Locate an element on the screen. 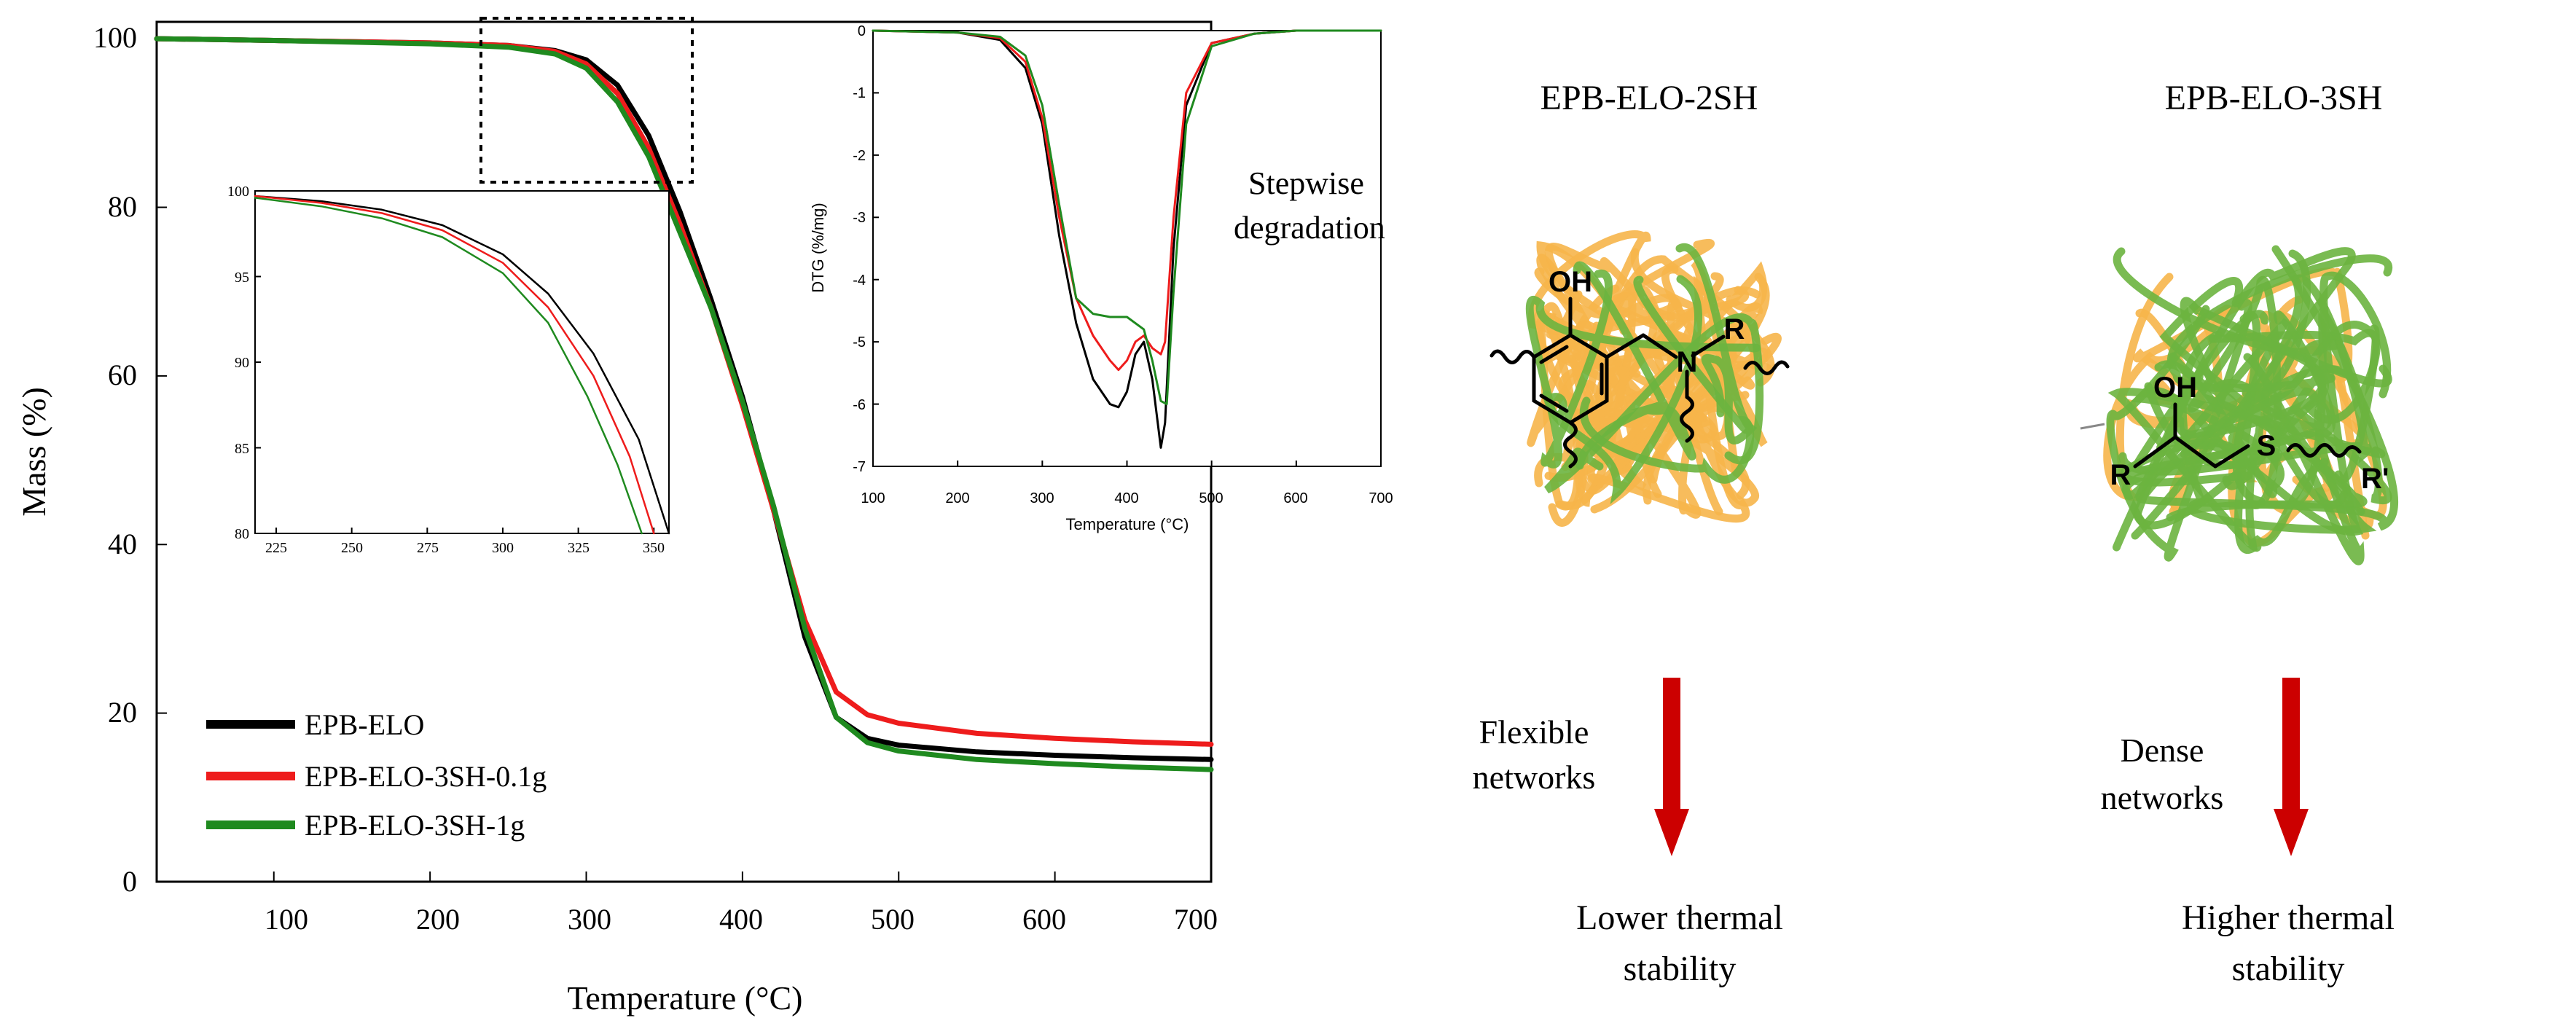 This screenshot has width=2576, height=1034. y-tick-label: 60 is located at coordinates (122, 375).